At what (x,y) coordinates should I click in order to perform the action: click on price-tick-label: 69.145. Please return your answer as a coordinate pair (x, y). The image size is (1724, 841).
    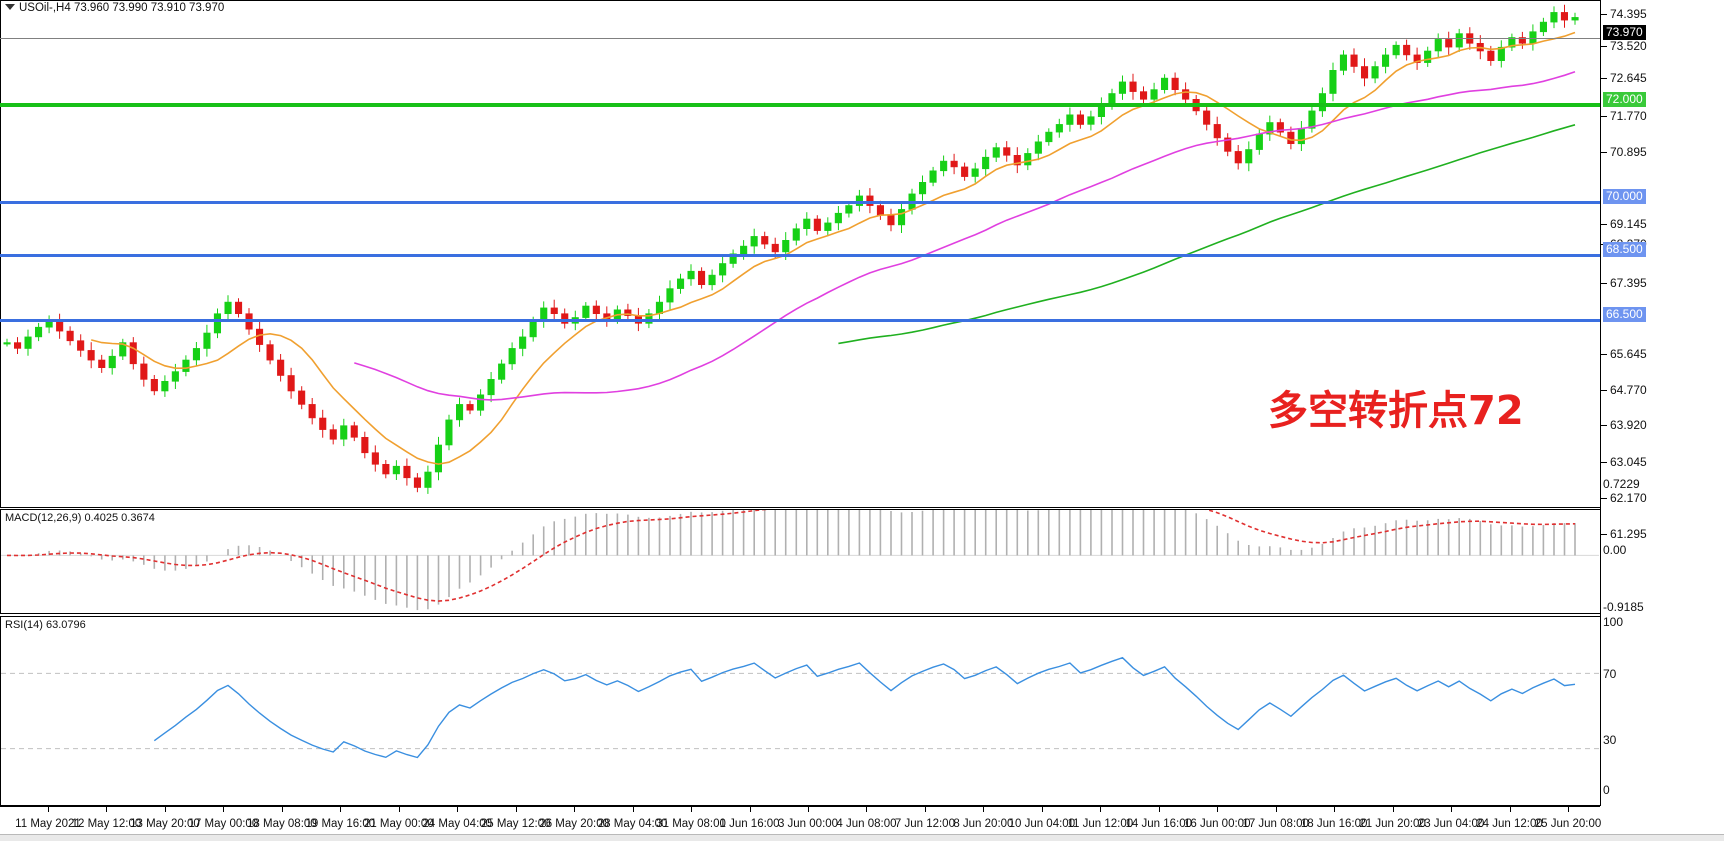
    Looking at the image, I should click on (1624, 224).